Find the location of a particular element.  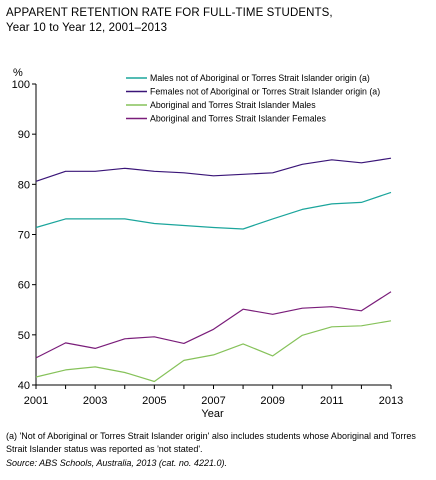

y-tick-label-50: 50 is located at coordinates (24, 336).